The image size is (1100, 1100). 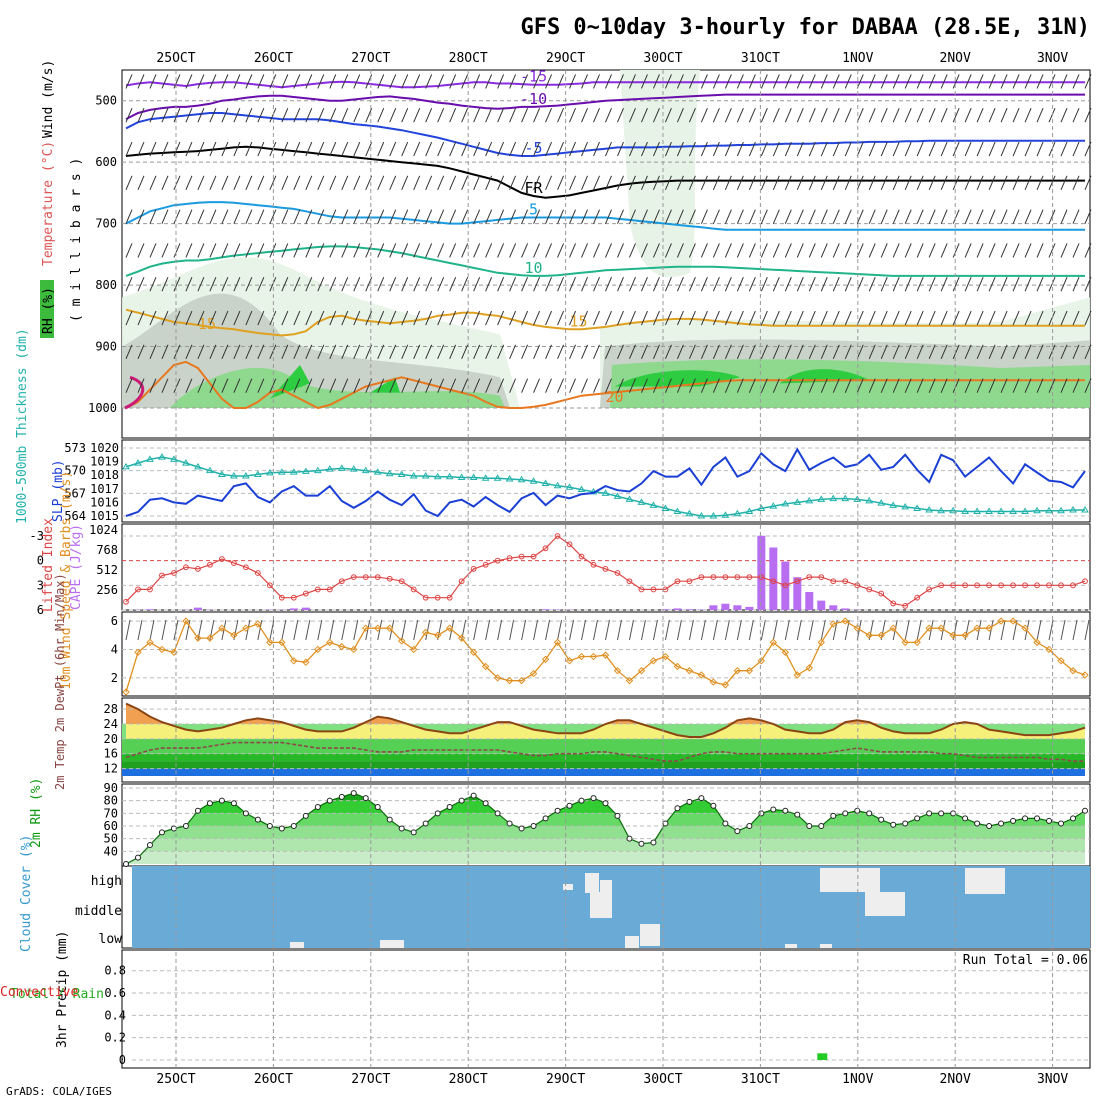 I want to click on ylabel-precip-total: Total / Rain, so click(x=57, y=994).